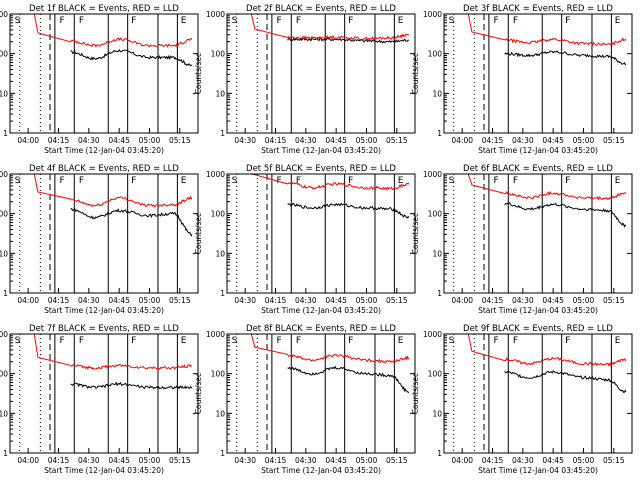  Describe the element at coordinates (538, 9) in the screenshot. I see `panel-title: Det 3f BLACK = Events, RED = LLD` at that location.